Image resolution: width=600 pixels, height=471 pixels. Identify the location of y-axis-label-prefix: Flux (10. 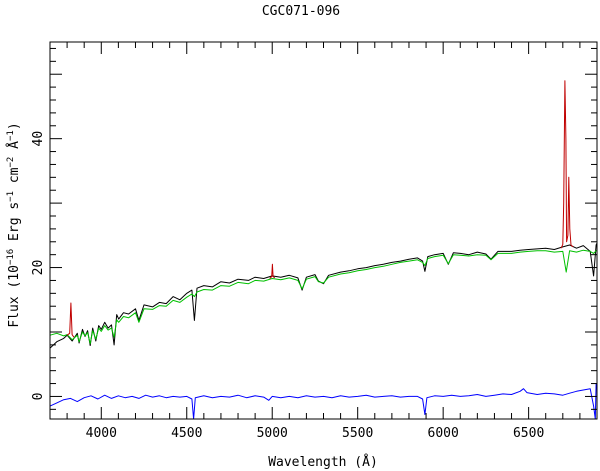
(14, 296).